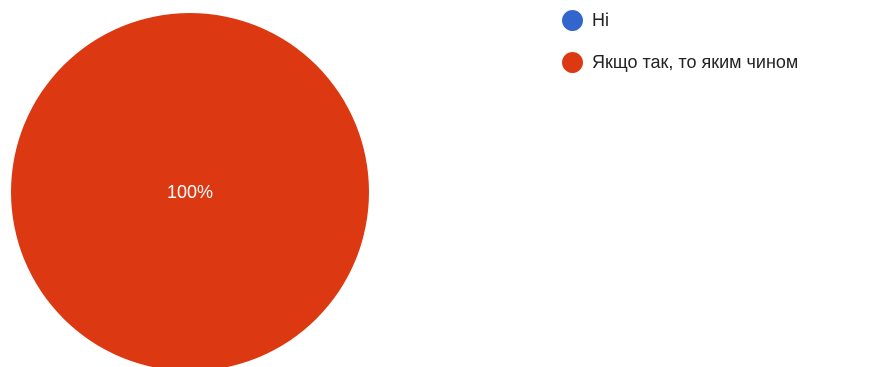 This screenshot has width=873, height=367. Describe the element at coordinates (680, 20) in the screenshot. I see `legend-item-0: Ні` at that location.